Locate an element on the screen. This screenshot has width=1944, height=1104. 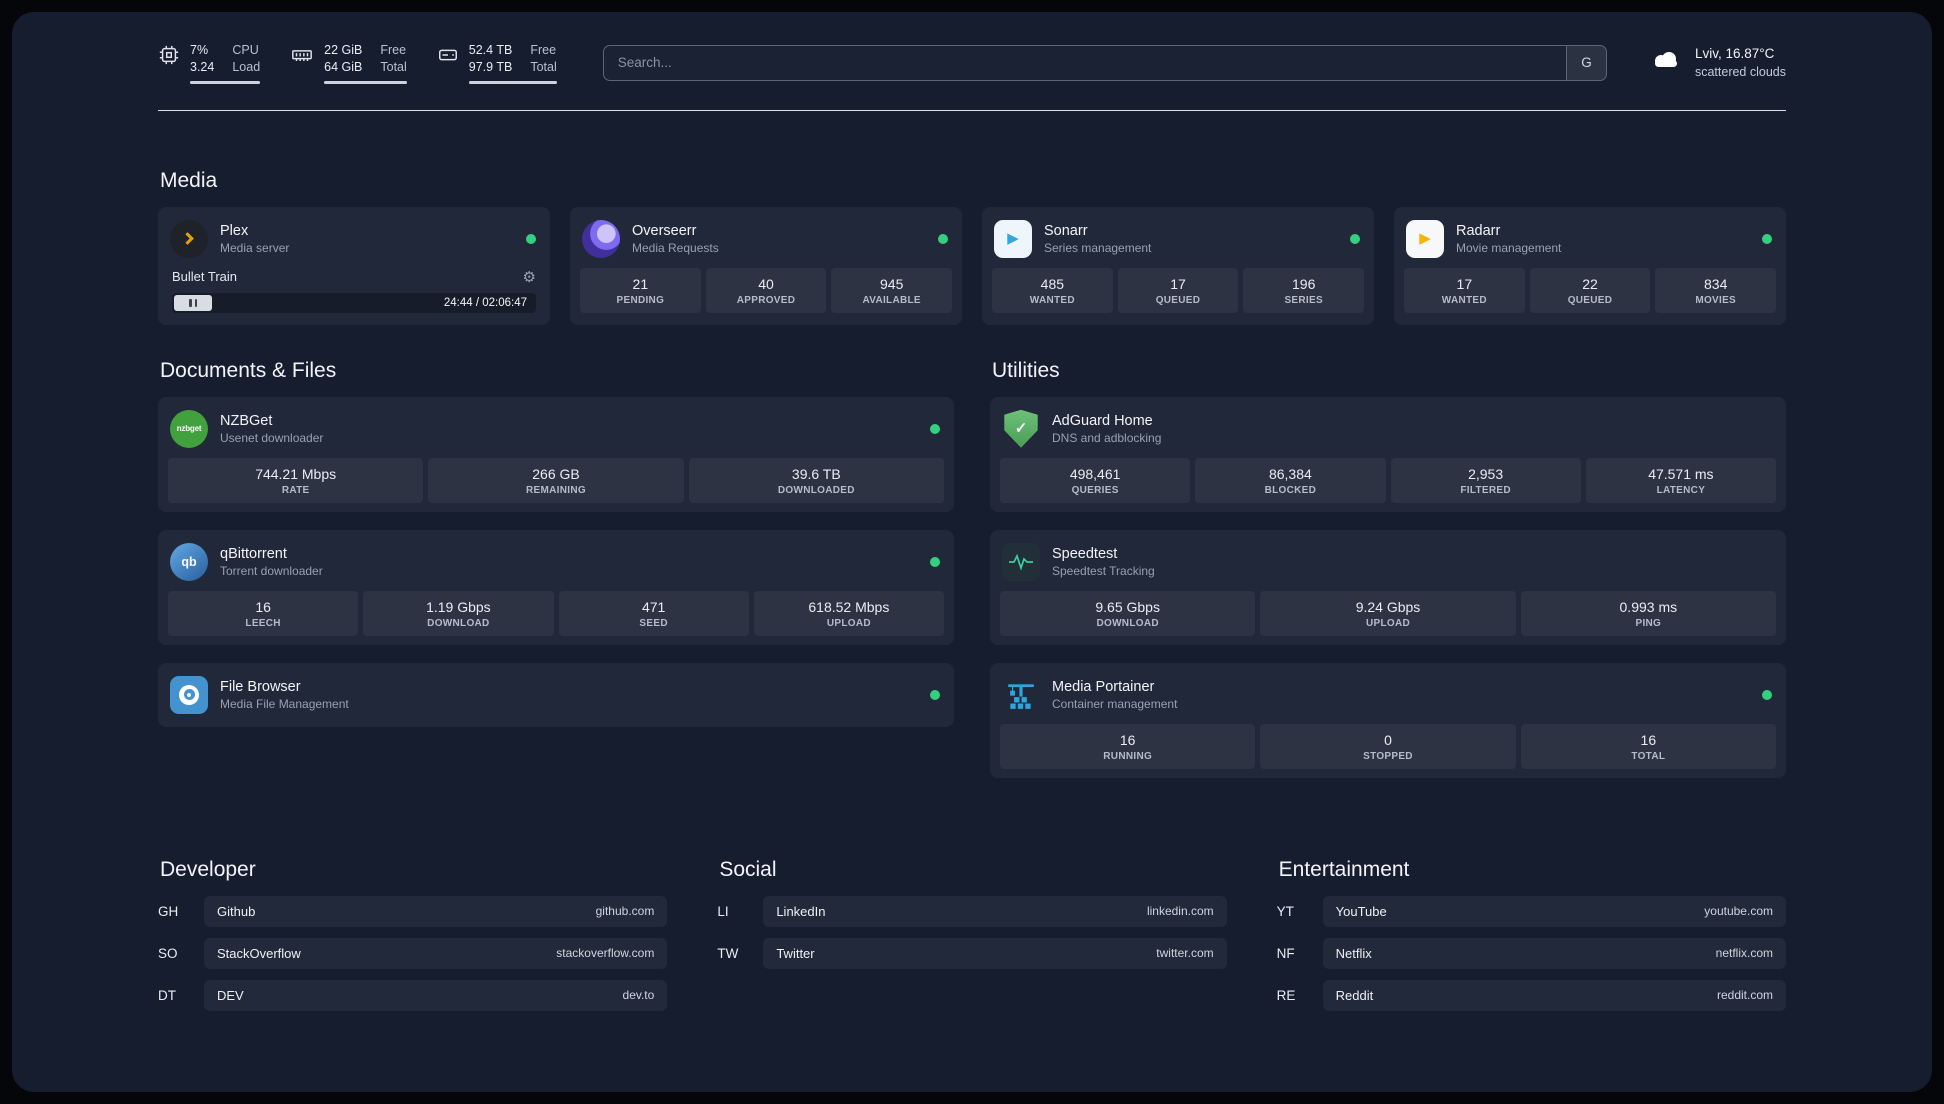
stat-value: 47.571 ms is located at coordinates (1681, 473).